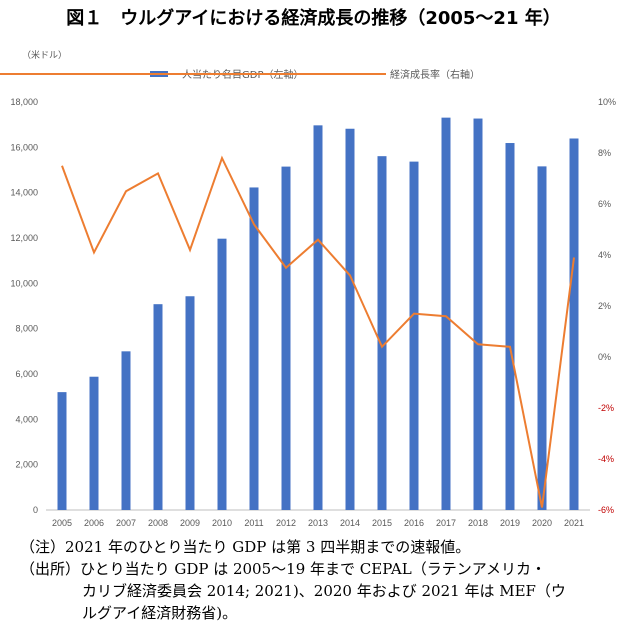 The width and height of the screenshot is (627, 627). Describe the element at coordinates (253, 523) in the screenshot. I see `x-tick-label: 2011` at that location.